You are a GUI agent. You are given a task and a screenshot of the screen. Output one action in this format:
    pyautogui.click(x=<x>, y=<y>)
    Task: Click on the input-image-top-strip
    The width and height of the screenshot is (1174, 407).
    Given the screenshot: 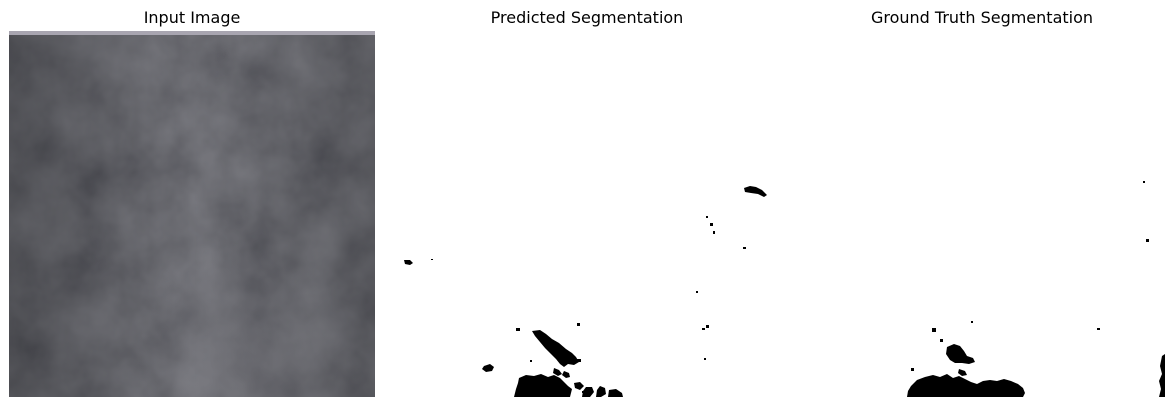 What is the action you would take?
    pyautogui.click(x=192, y=33)
    